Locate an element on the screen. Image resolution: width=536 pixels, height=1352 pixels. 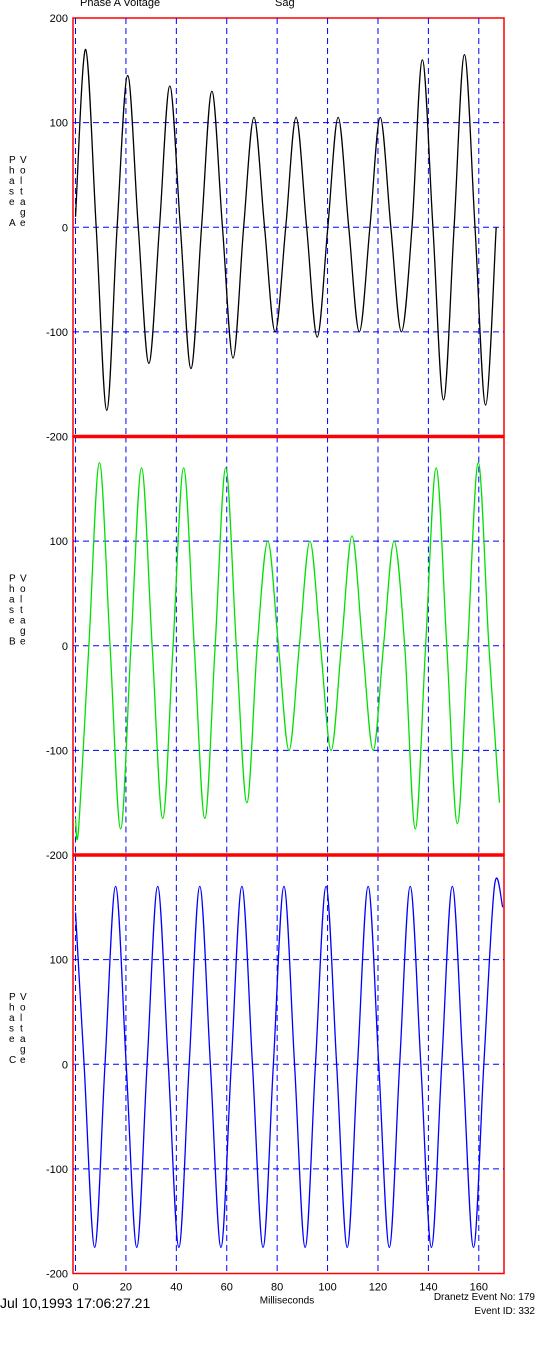
y-axis-label-letter: B is located at coordinates (12, 642).